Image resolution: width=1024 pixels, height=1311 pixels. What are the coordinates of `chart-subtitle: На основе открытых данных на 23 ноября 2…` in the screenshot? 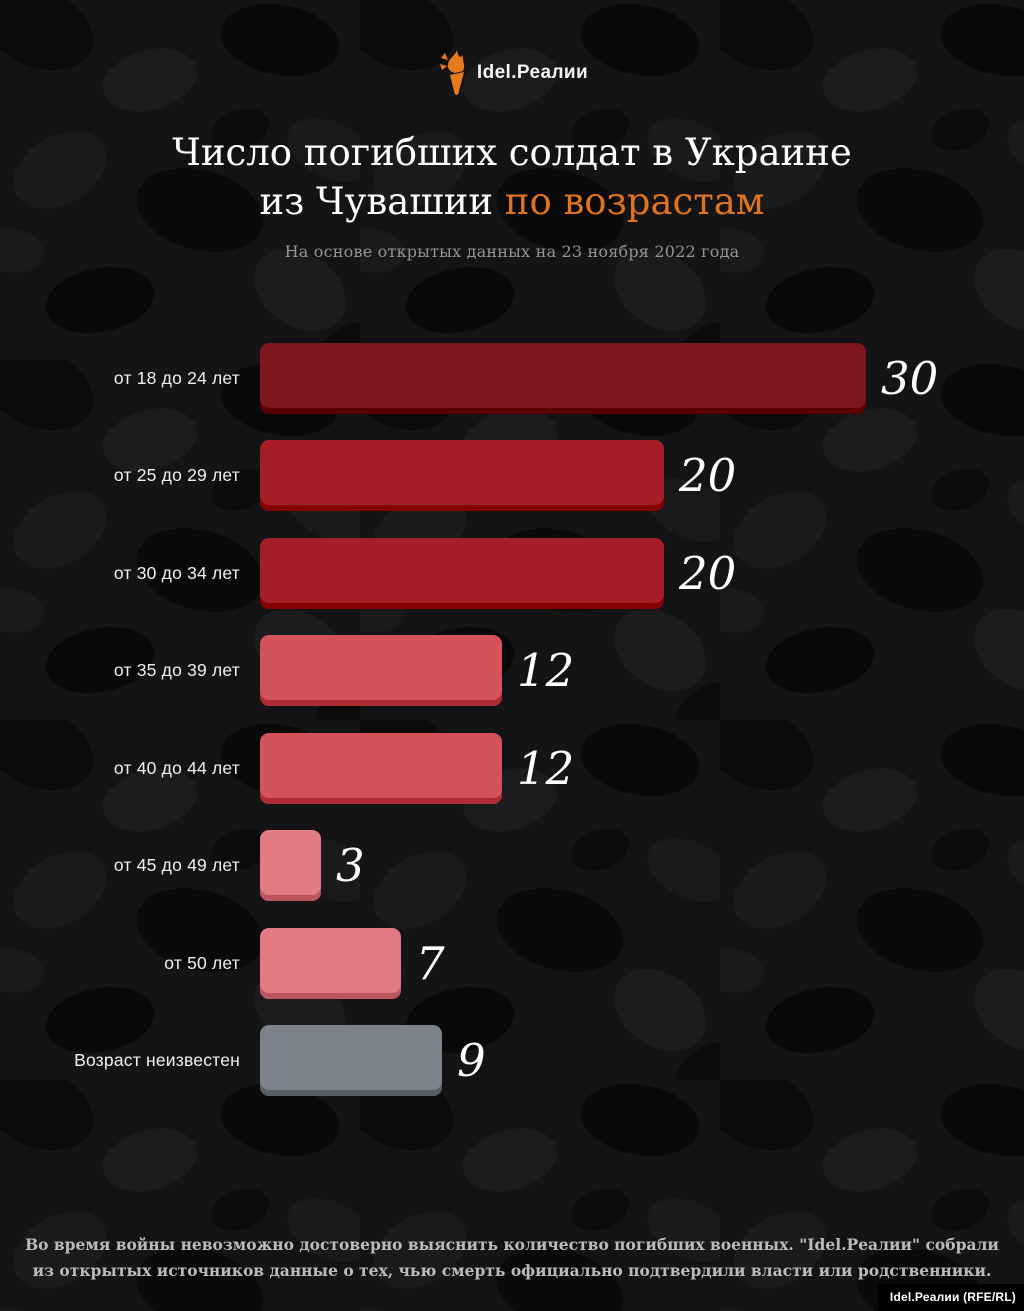 It's located at (512, 251).